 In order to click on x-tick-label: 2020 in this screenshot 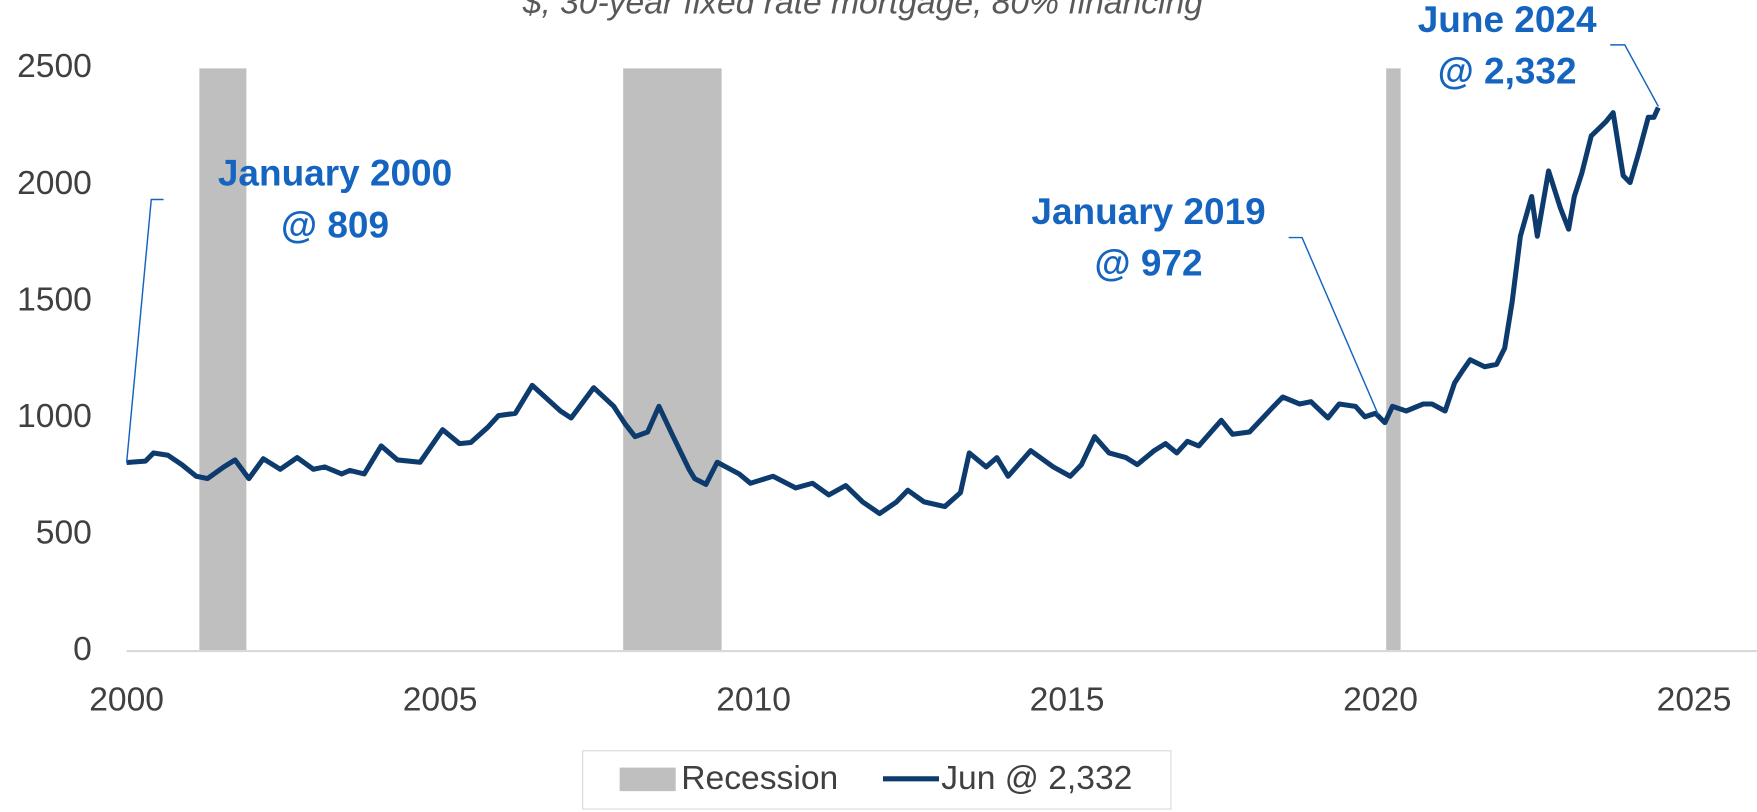, I will do `click(1380, 699)`.